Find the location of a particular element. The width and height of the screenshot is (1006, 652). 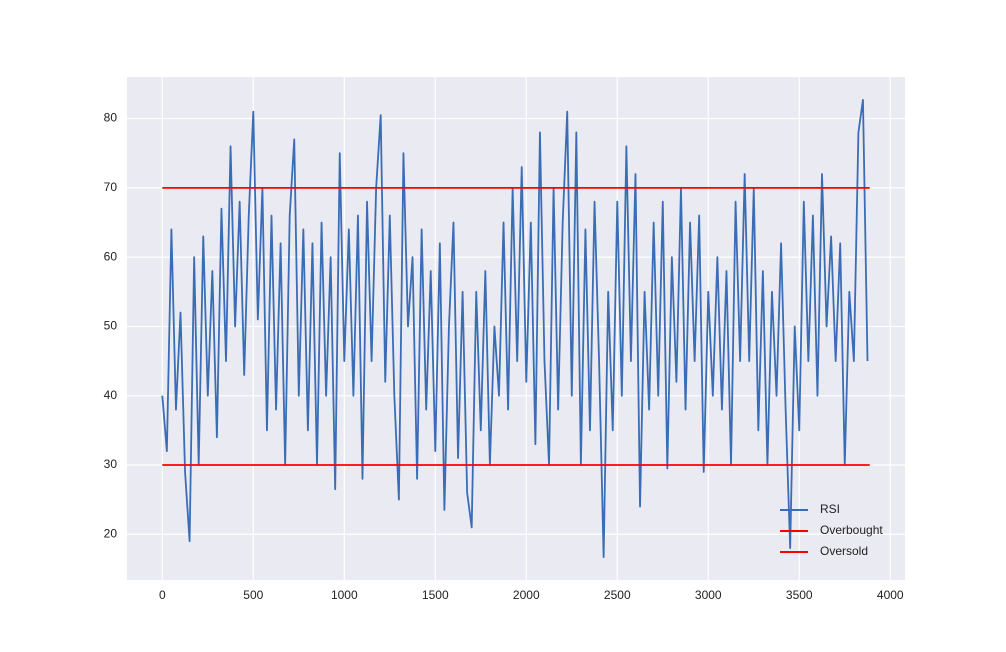

y-tick-label: 20 is located at coordinates (111, 533).